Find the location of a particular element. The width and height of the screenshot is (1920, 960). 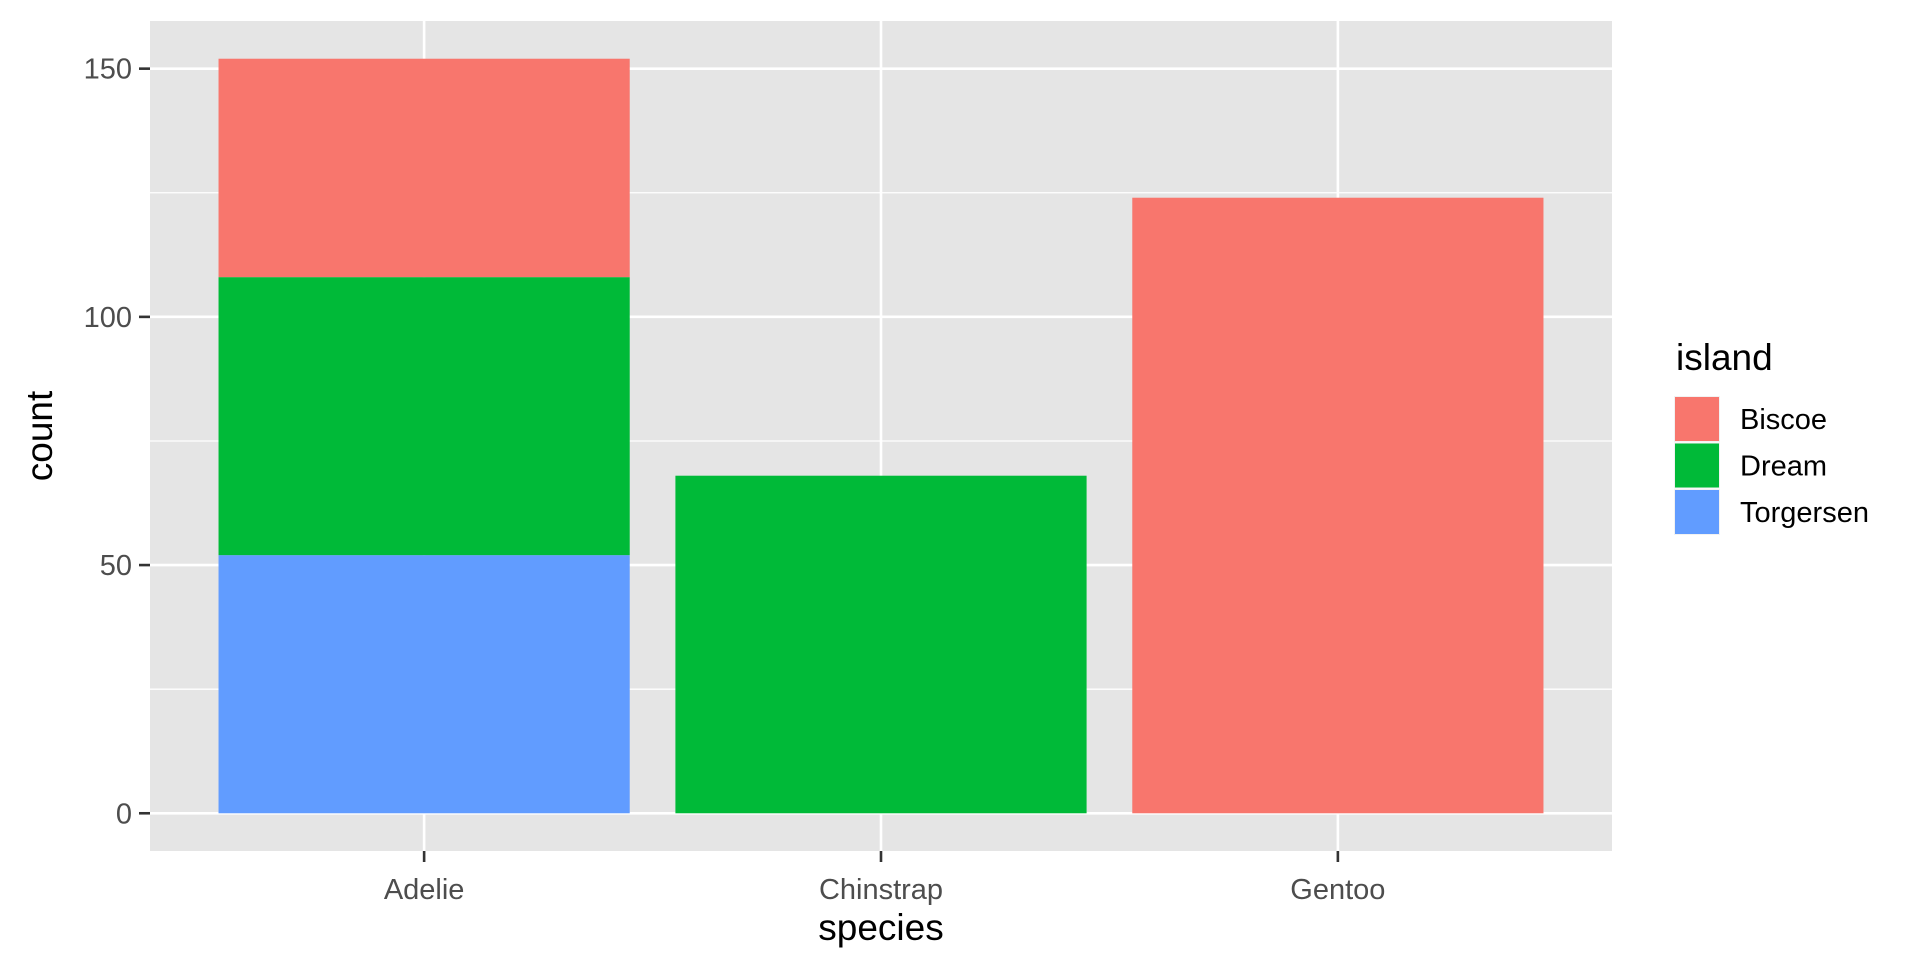

legend-label-biscoe: Biscoe is located at coordinates (1783, 420).